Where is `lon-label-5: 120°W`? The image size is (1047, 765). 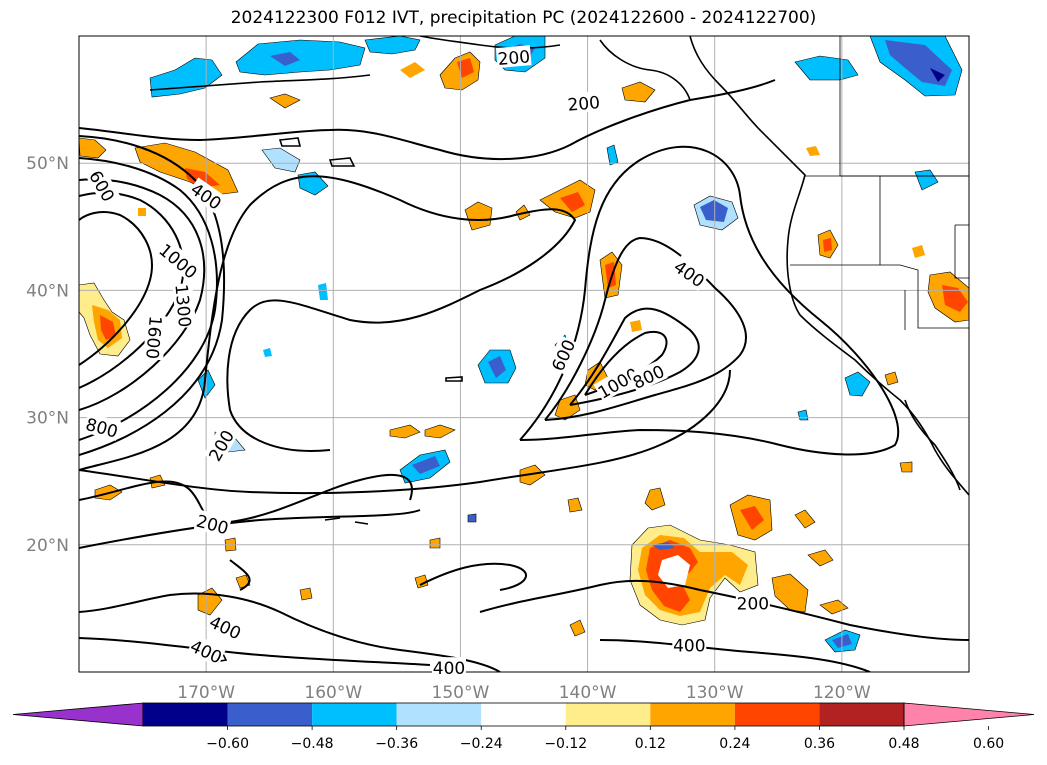
lon-label-5: 120°W is located at coordinates (842, 693).